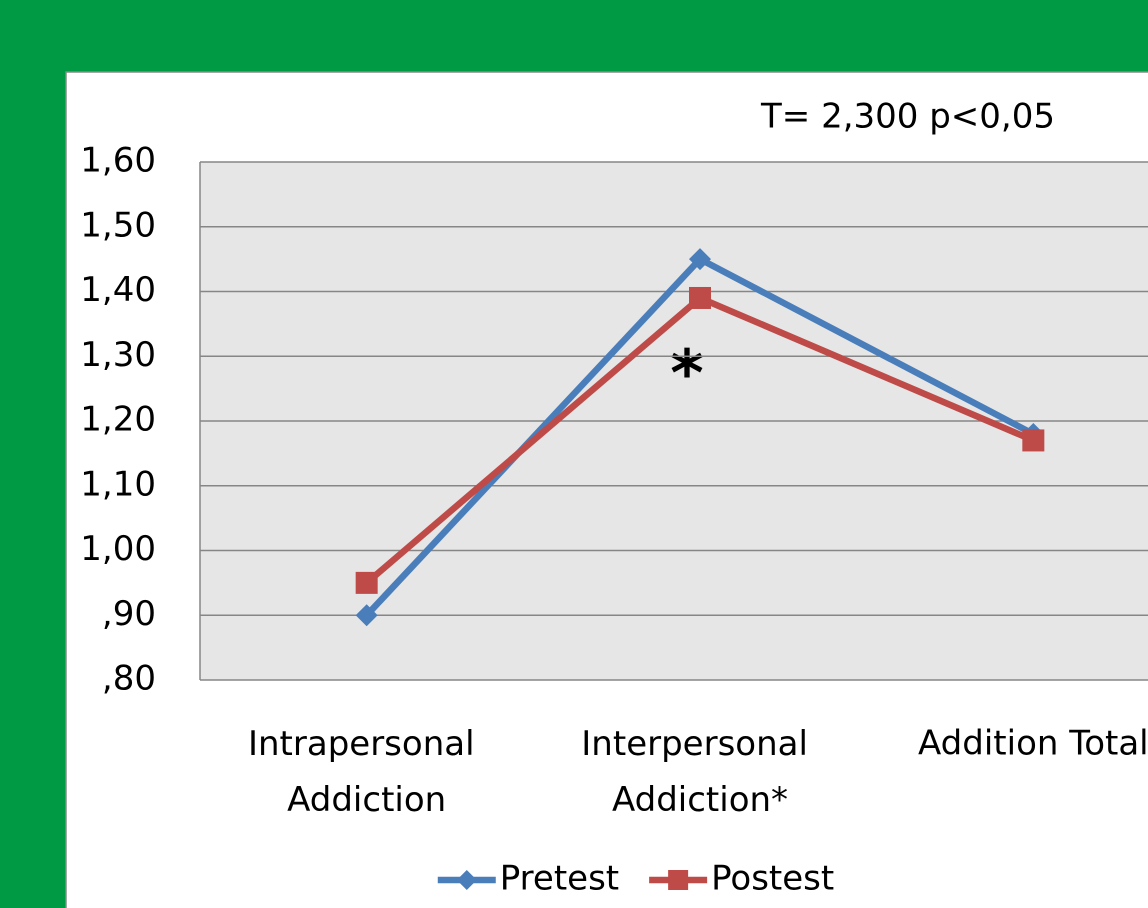 This screenshot has width=1148, height=908. Describe the element at coordinates (686, 375) in the screenshot. I see `annotation: *` at that location.